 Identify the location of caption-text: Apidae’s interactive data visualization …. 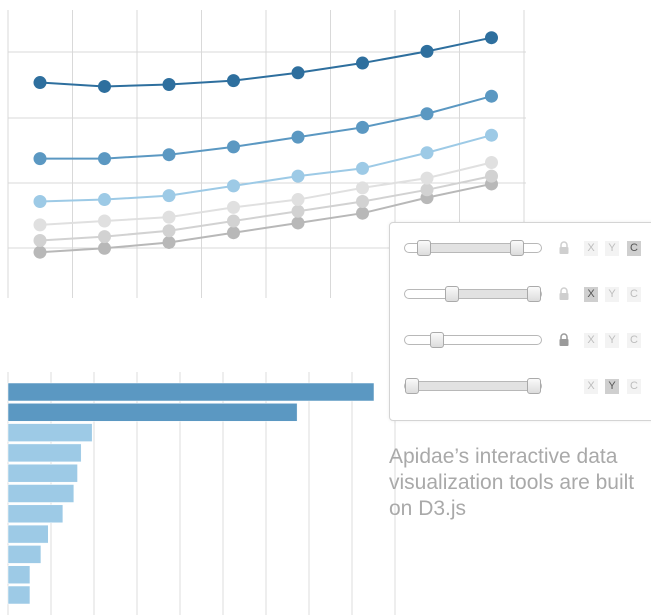
(512, 482).